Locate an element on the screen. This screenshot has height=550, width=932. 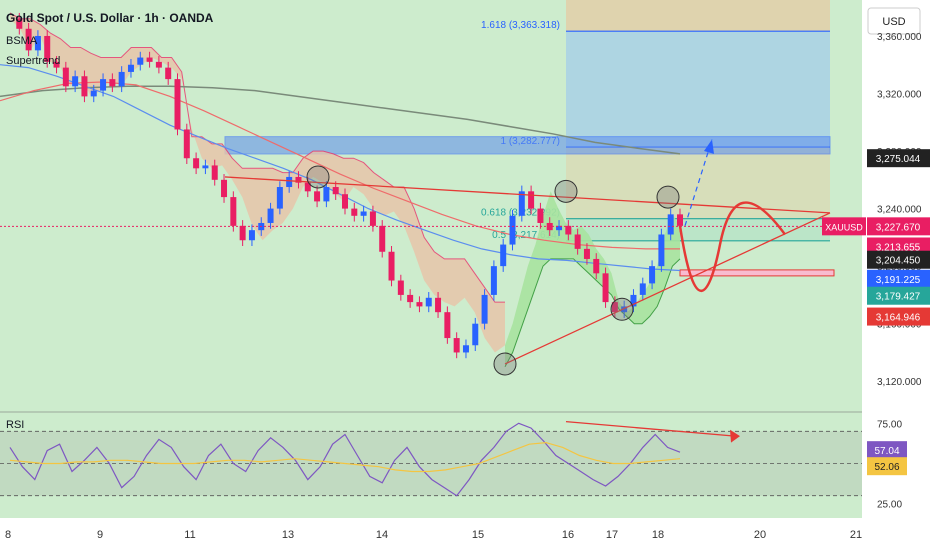
time-tick-label: 20 is located at coordinates (760, 535).